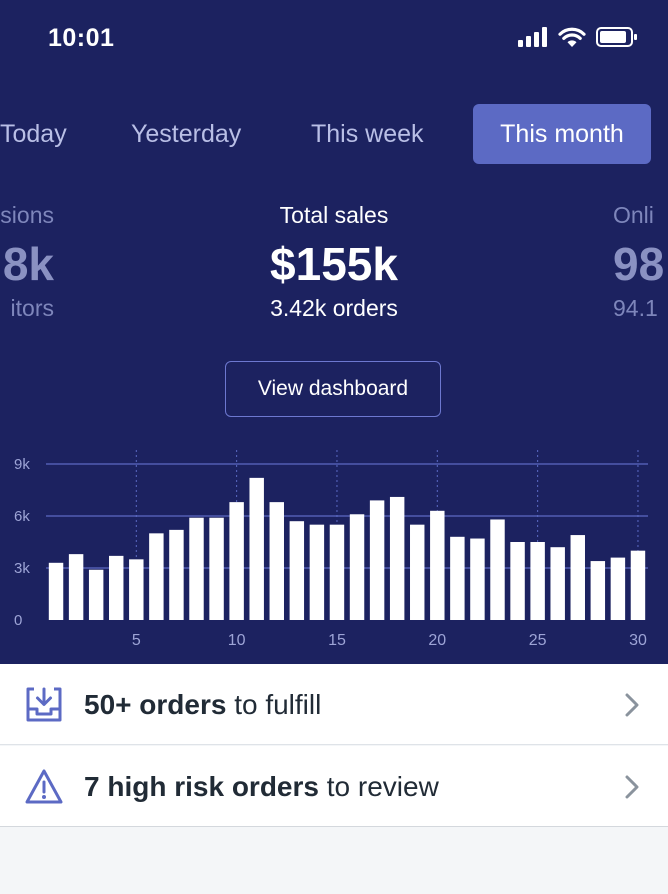  I want to click on metric-sessions-label: sions, so click(27, 215).